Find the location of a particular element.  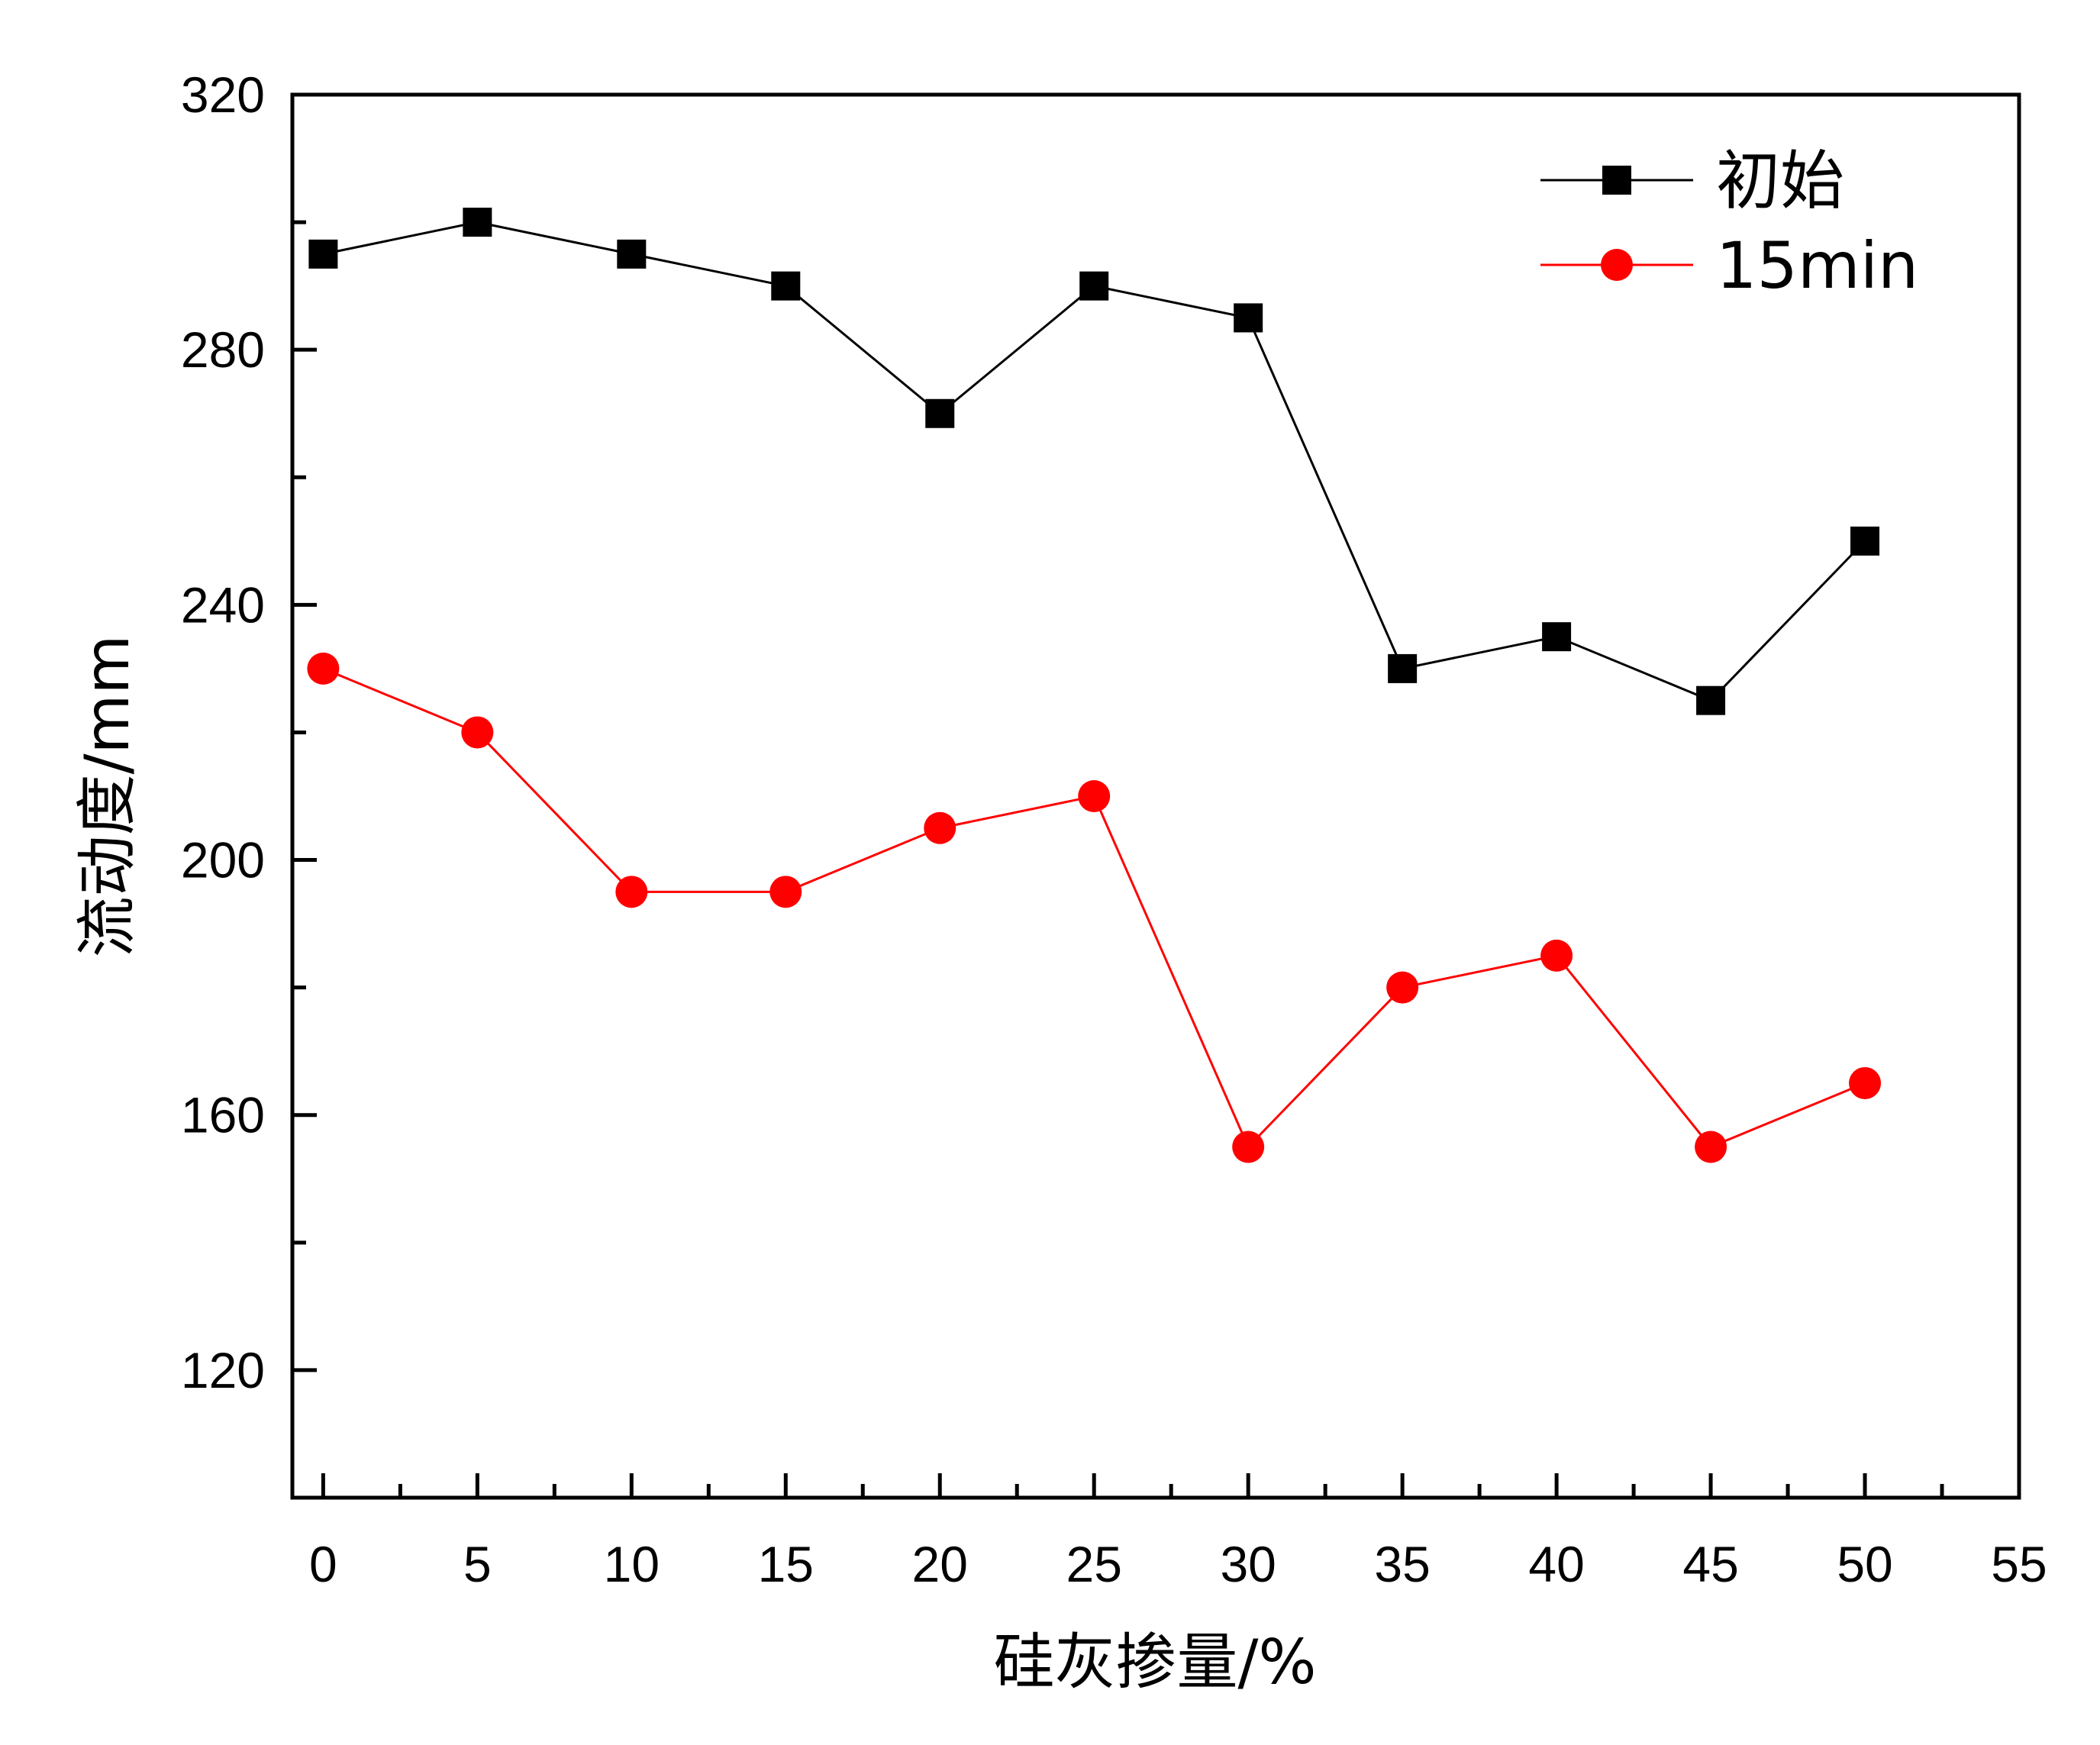

x-tick-label: 25 is located at coordinates (1094, 1564).